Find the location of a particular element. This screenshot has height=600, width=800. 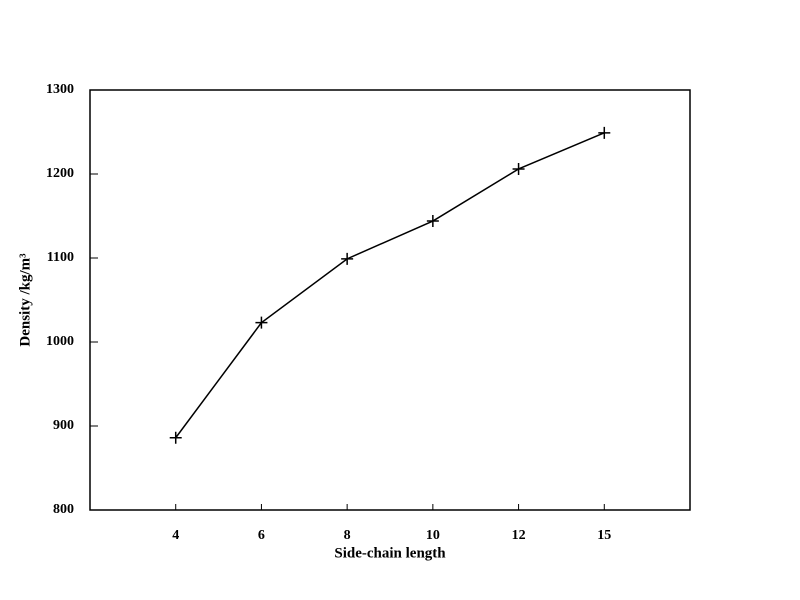

x-tick-label: 12 is located at coordinates (519, 535).